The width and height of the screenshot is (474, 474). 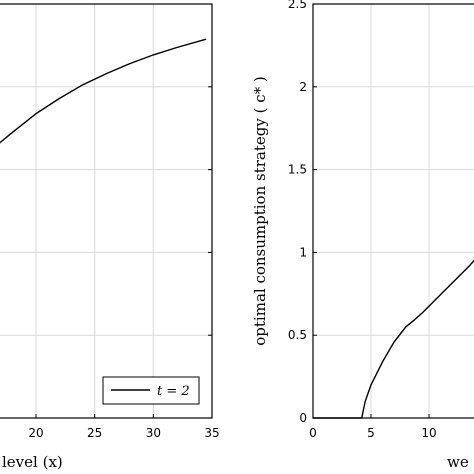 I want to click on left-x-tick-label: 35, so click(x=211, y=433).